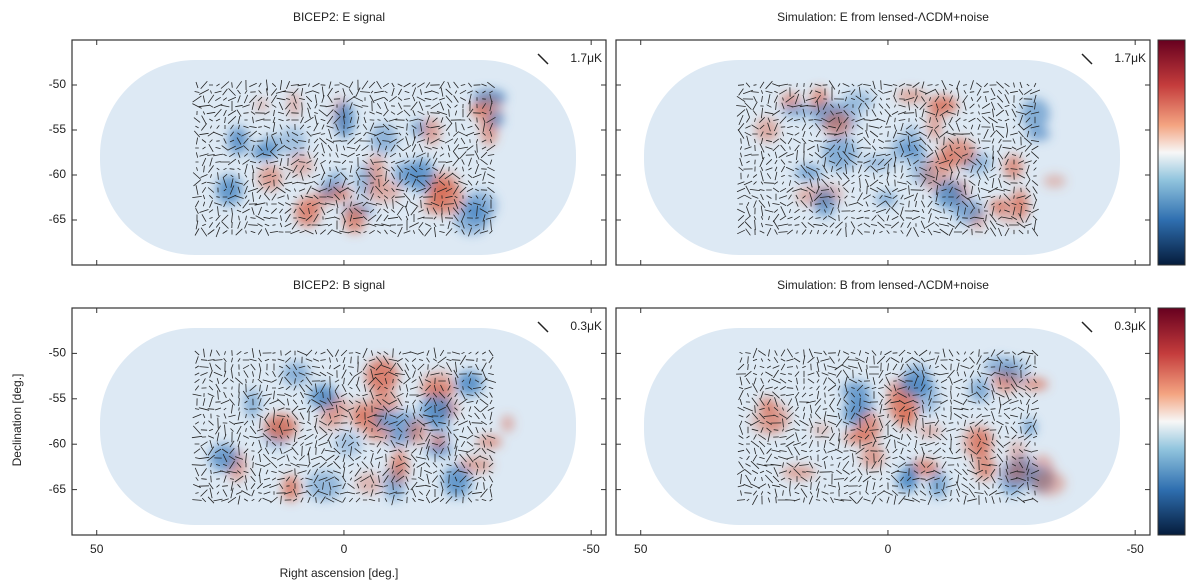 This screenshot has width=1188, height=582. Describe the element at coordinates (883, 17) in the screenshot. I see `panel-title: Simulation: E from lensed-ΛCDM+noise` at that location.